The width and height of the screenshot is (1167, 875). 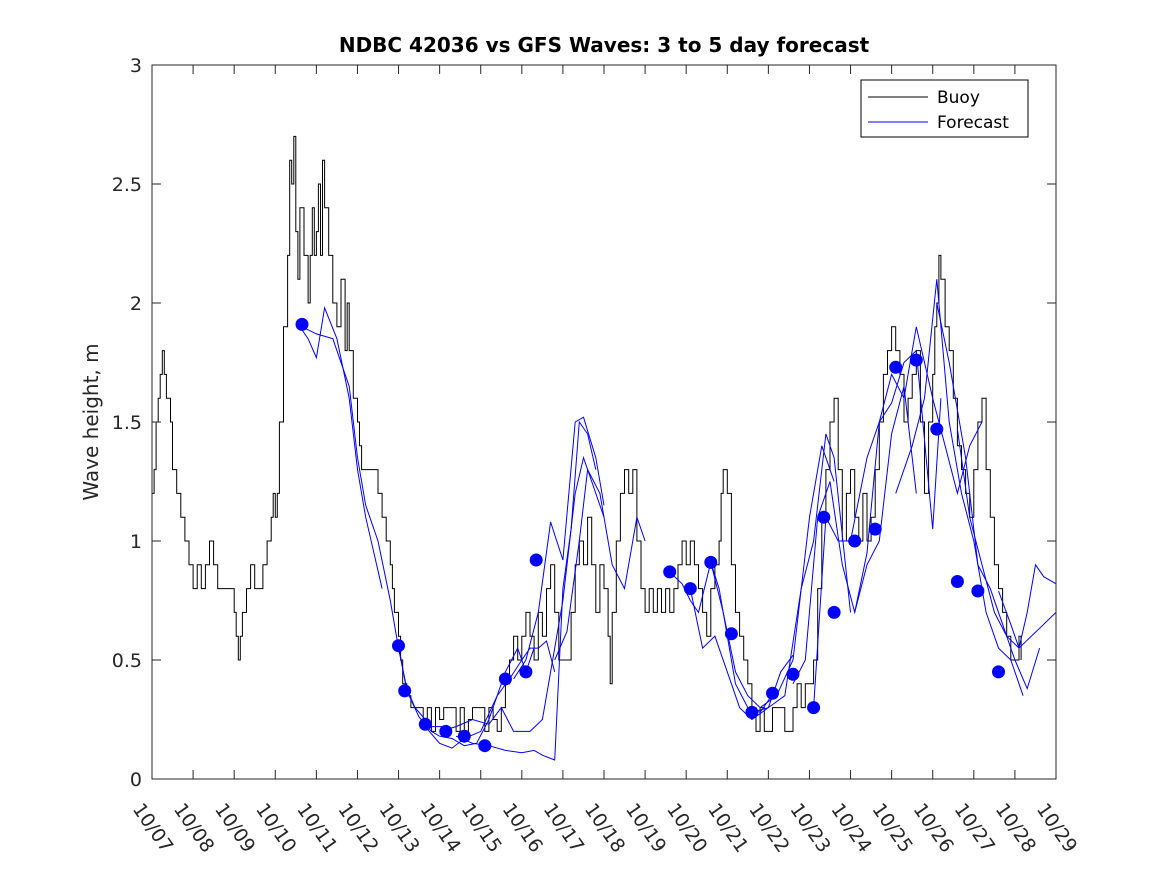 I want to click on legend-box, so click(x=944, y=108).